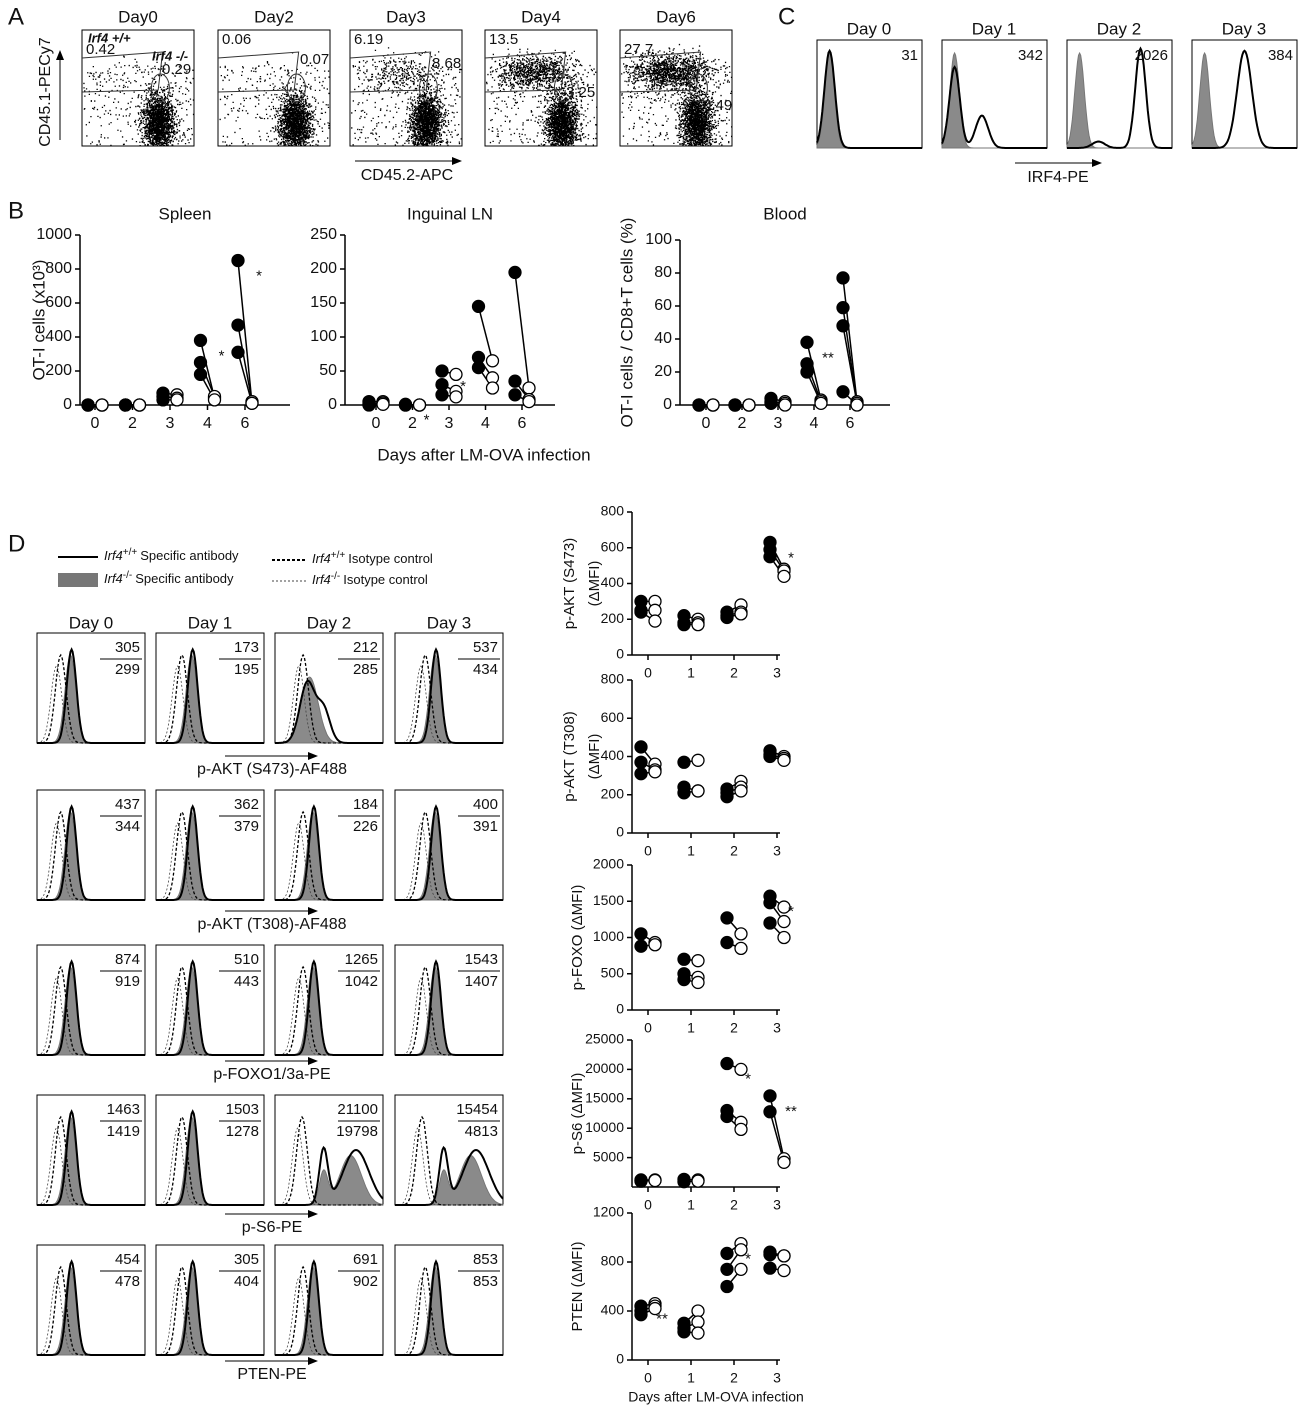 This screenshot has height=1408, width=1300. Describe the element at coordinates (577, 1114) in the screenshot. I see `y-axis-label: p-S6 (ΔMFI)` at that location.